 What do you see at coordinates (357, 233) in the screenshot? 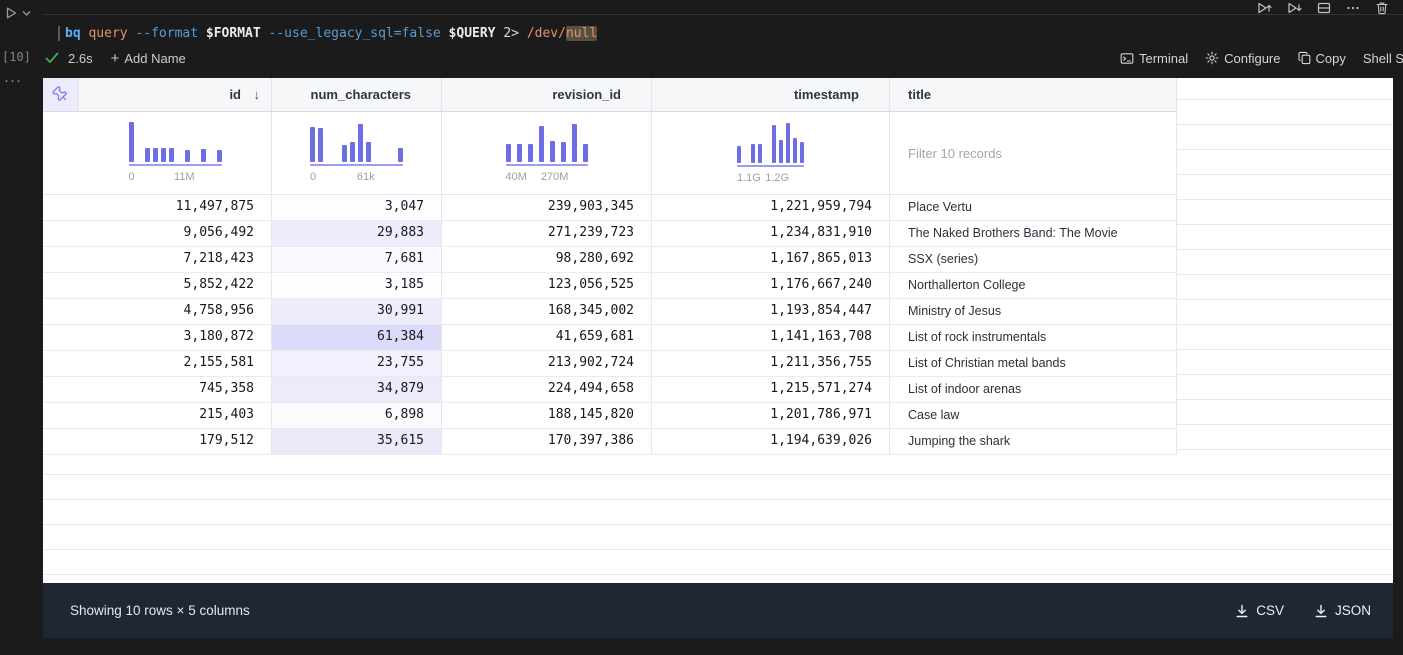
I see `cell-num-characters: 29,883` at bounding box center [357, 233].